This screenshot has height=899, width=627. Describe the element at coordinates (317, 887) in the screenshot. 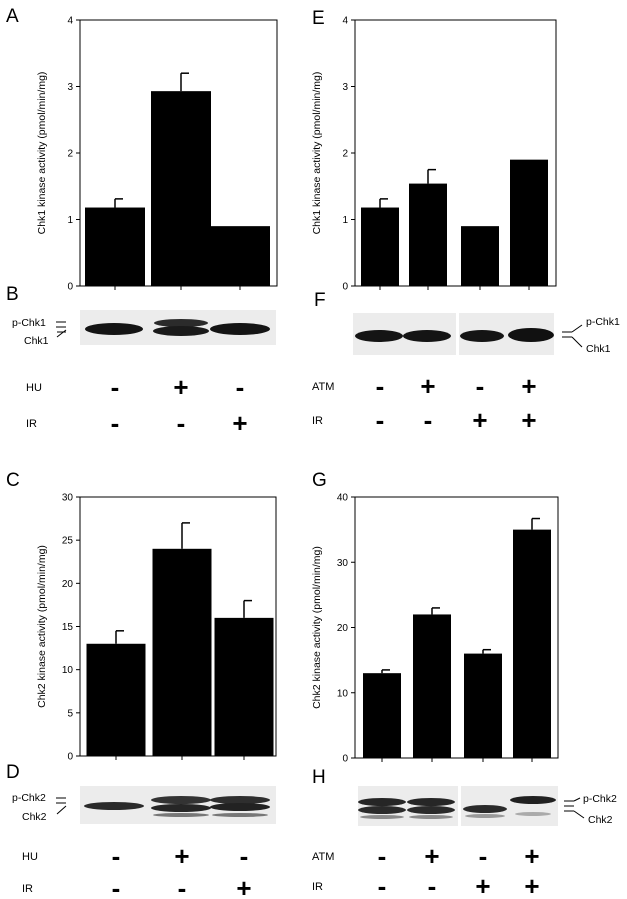

I see `treatments-g-row-2-name: IR` at that location.